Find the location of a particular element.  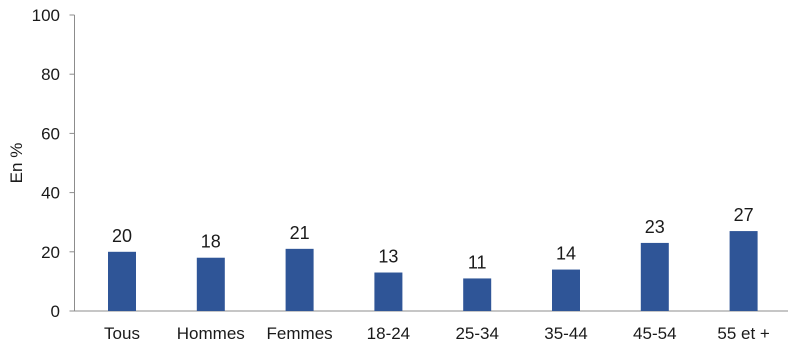

x-tick-label: 18-24 is located at coordinates (388, 333).